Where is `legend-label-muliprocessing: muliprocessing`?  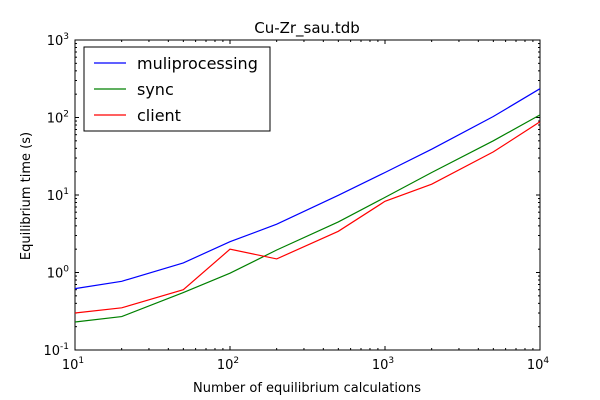 legend-label-muliprocessing: muliprocessing is located at coordinates (197, 63).